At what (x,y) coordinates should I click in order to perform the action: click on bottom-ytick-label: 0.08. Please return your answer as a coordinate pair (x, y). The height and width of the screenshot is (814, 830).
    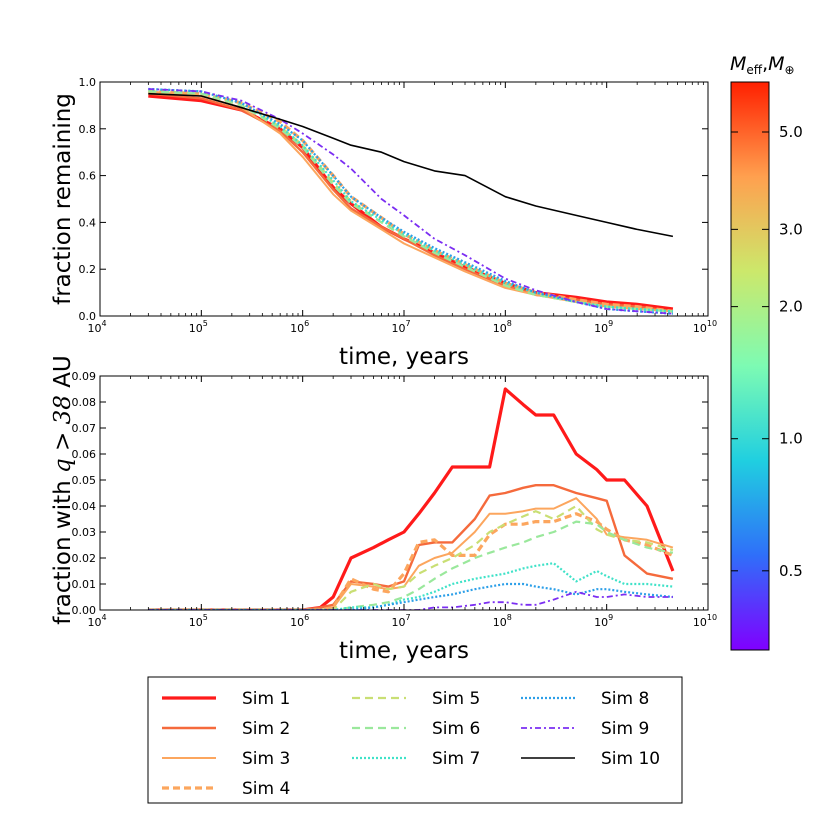
    Looking at the image, I should click on (84, 402).